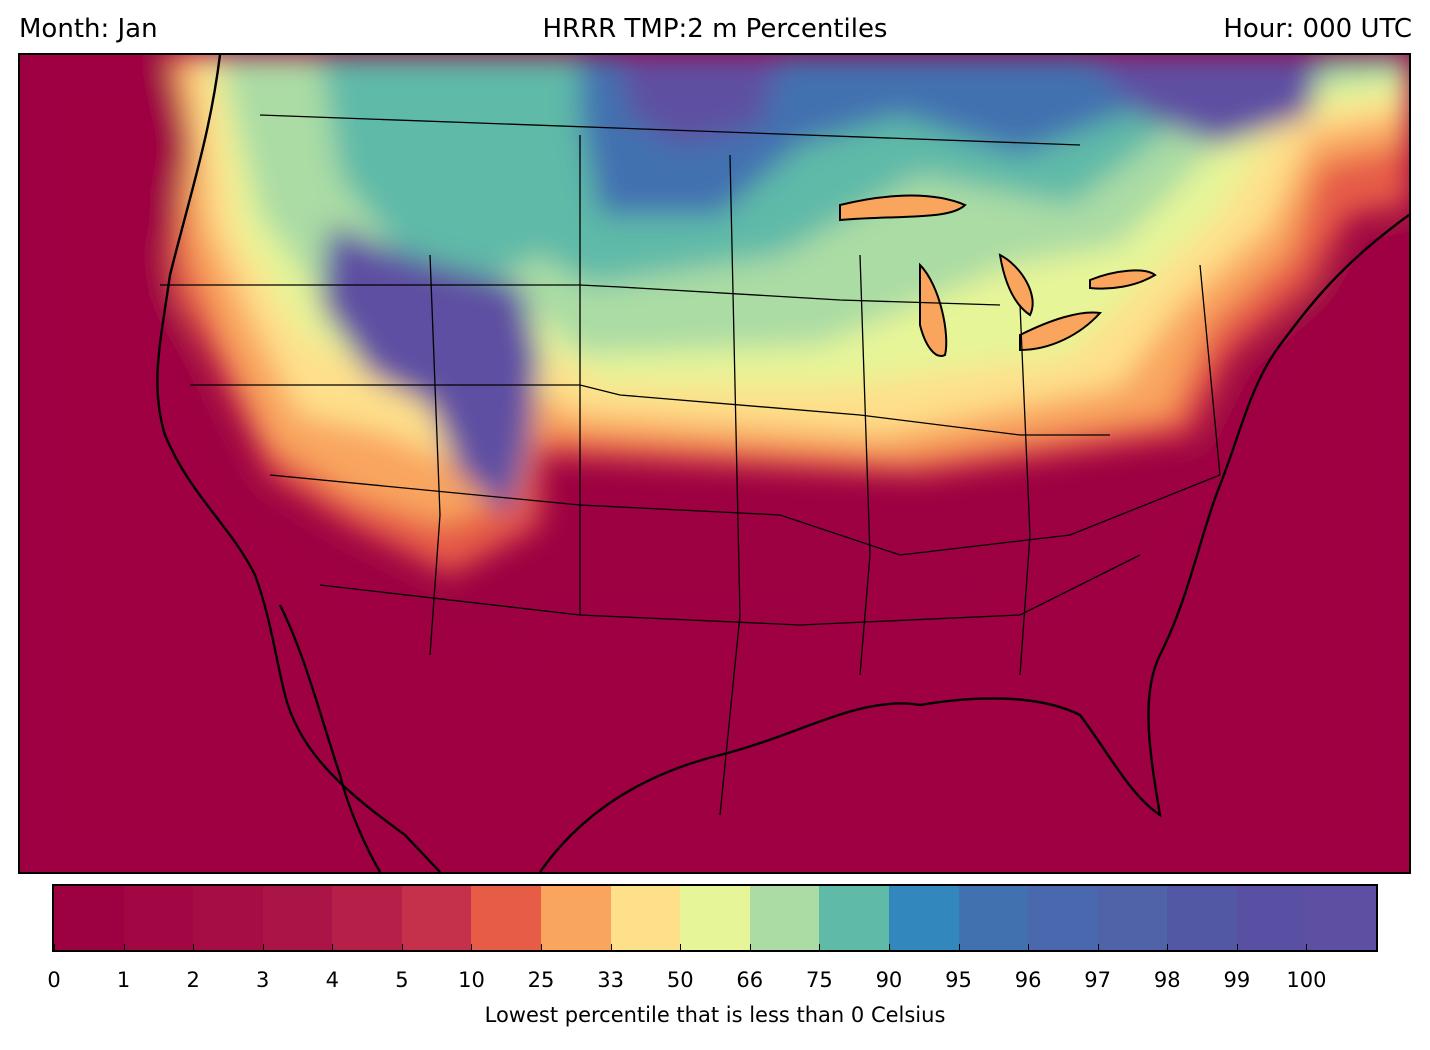  Describe the element at coordinates (193, 980) in the screenshot. I see `colorbar-tick-label: 2` at that location.